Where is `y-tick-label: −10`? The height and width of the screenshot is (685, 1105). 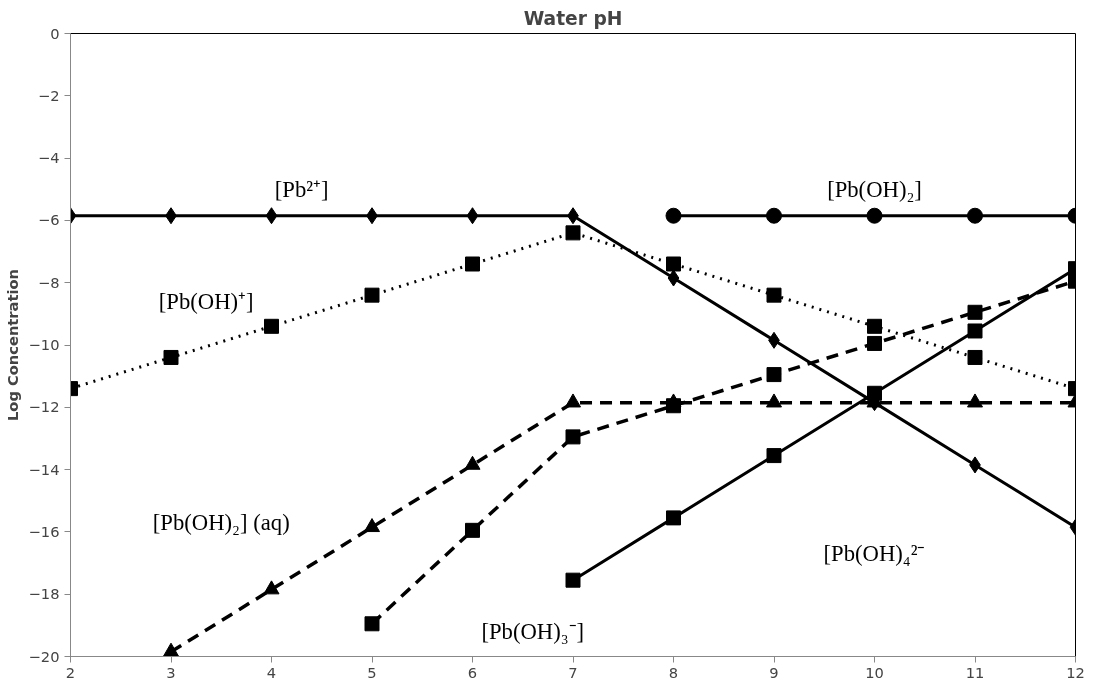
y-tick-label: −10 is located at coordinates (44, 344).